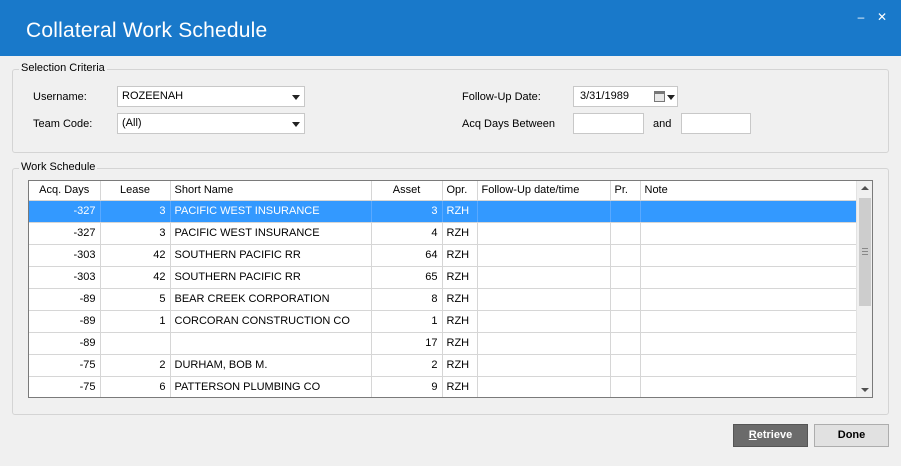 Image resolution: width=901 pixels, height=466 pixels. Describe the element at coordinates (716, 123) in the screenshot. I see `acq-days-to-input` at that location.